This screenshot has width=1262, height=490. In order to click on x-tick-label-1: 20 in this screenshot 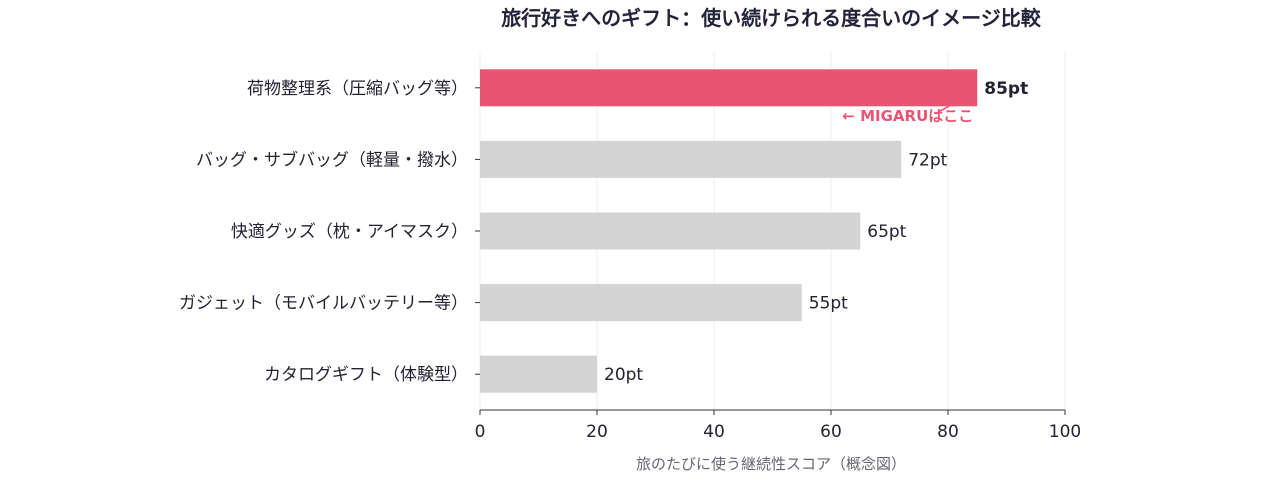, I will do `click(597, 432)`.